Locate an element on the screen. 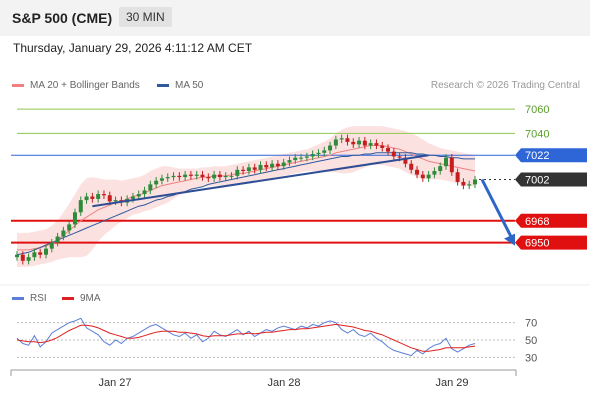 The width and height of the screenshot is (590, 400). level-tag-6950: 6950 is located at coordinates (551, 242).